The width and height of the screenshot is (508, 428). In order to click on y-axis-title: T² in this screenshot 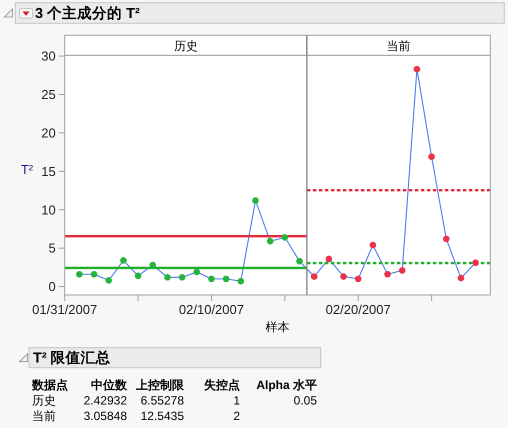, I will do `click(27, 170)`.